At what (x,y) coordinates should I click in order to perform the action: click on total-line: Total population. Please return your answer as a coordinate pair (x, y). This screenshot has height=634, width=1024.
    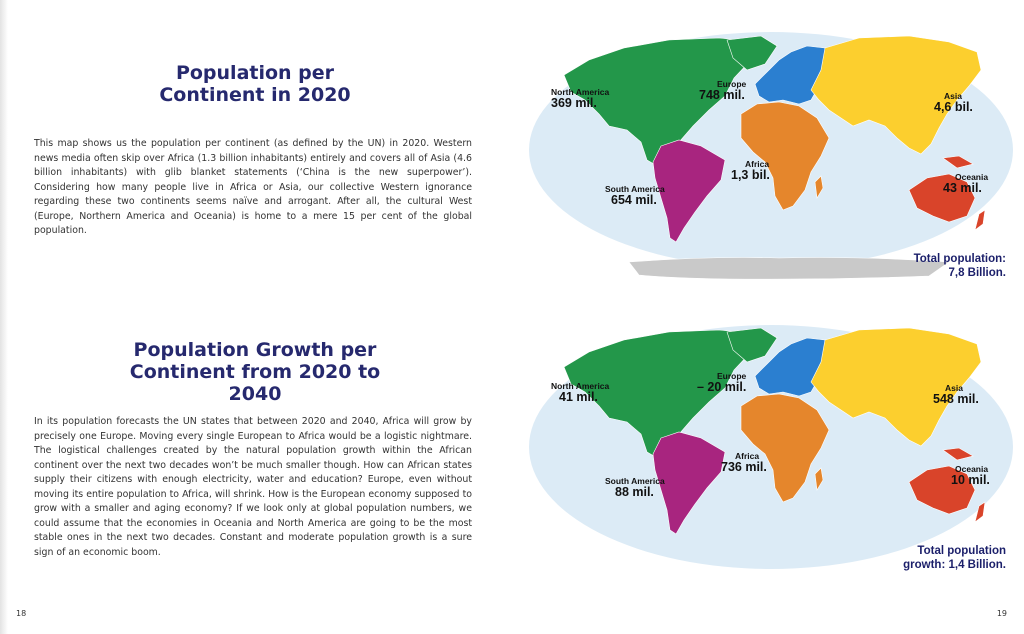
    Looking at the image, I should click on (961, 551).